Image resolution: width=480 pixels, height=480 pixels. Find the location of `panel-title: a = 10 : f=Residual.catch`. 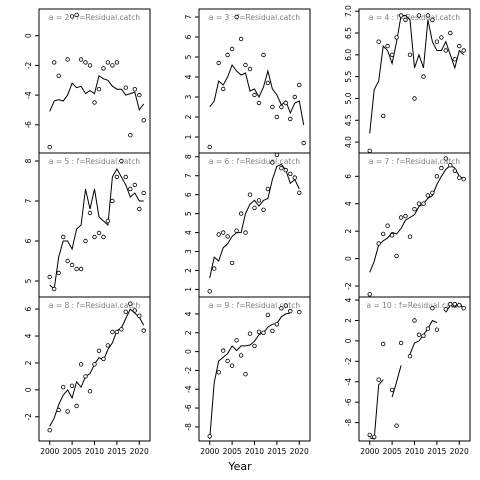

panel-title: a = 10 : f=Residual.catch is located at coordinates (414, 305).